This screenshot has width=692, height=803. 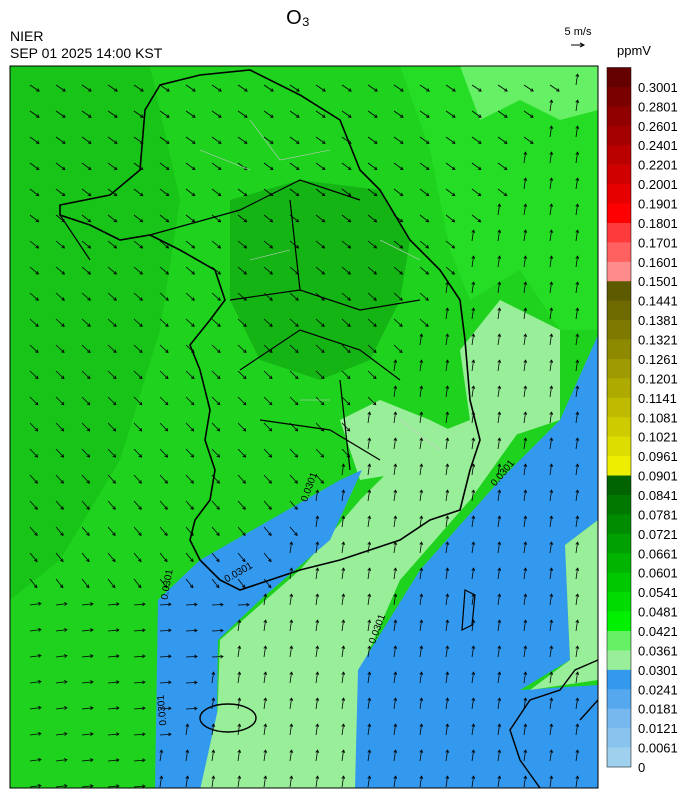 I want to click on colorbar-label: 0.0241, so click(x=658, y=689).